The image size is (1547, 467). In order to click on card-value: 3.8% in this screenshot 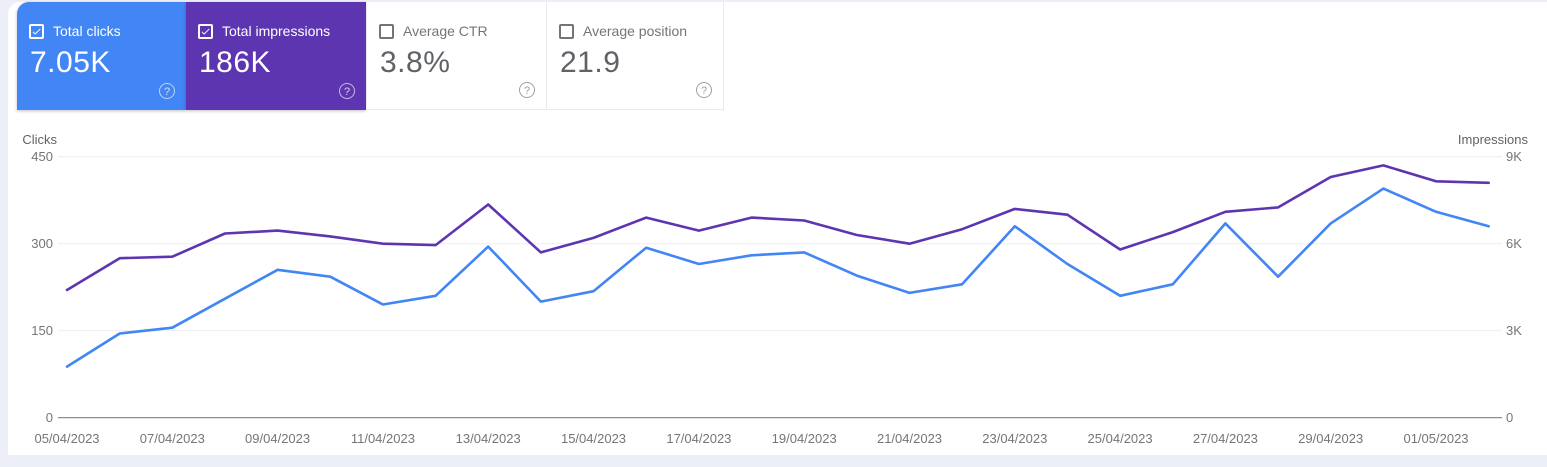, I will do `click(415, 62)`.